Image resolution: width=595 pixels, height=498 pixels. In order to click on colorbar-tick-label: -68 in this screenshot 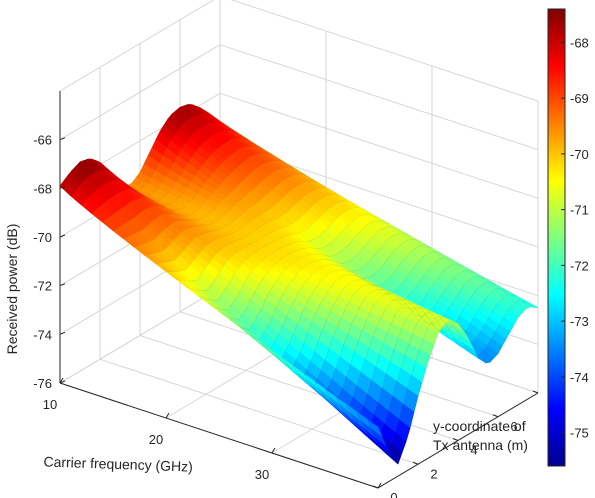, I will do `click(579, 42)`.